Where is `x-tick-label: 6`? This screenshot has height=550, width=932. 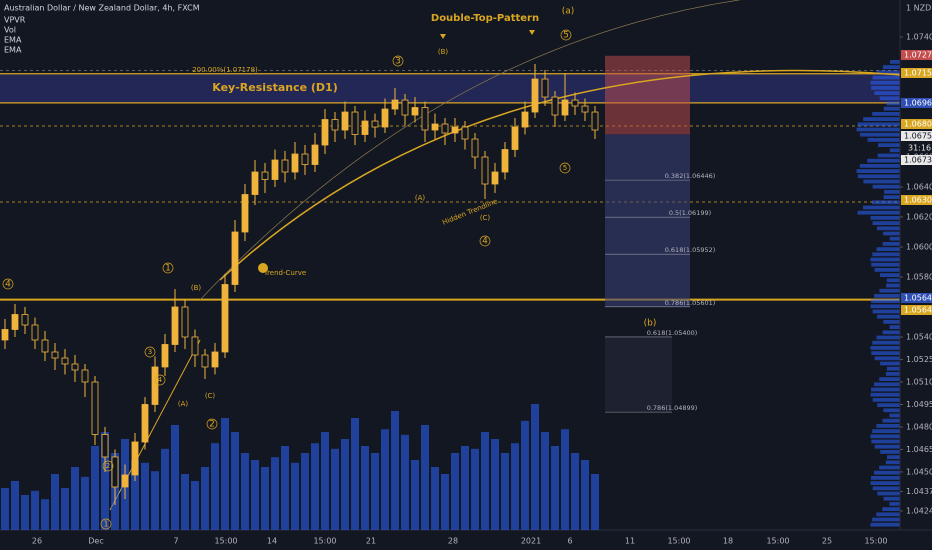
x-tick-label: 6 is located at coordinates (569, 541).